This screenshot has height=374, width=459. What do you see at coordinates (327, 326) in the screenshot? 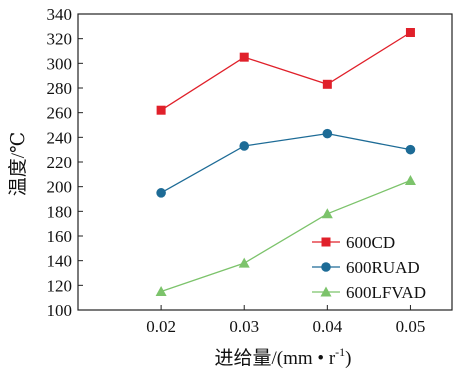
I see `x-tick-label: 0.04` at bounding box center [327, 326].